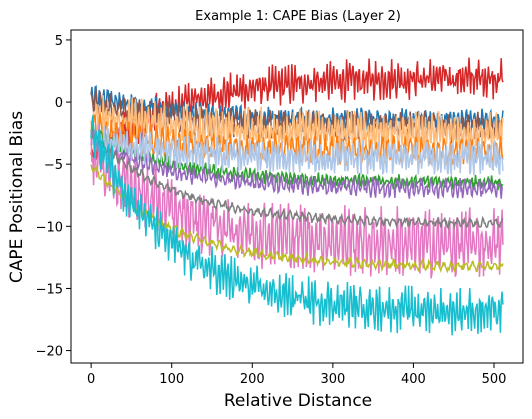  I want to click on y-tick-label: 5, so click(59, 41).